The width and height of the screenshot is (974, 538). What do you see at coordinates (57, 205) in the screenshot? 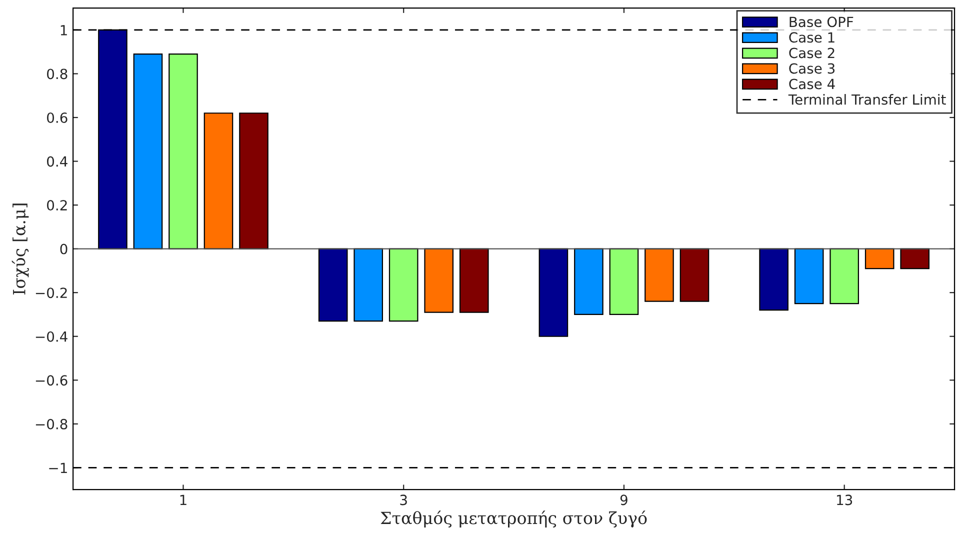
I see `y-tick-label: 0.2` at bounding box center [57, 205].